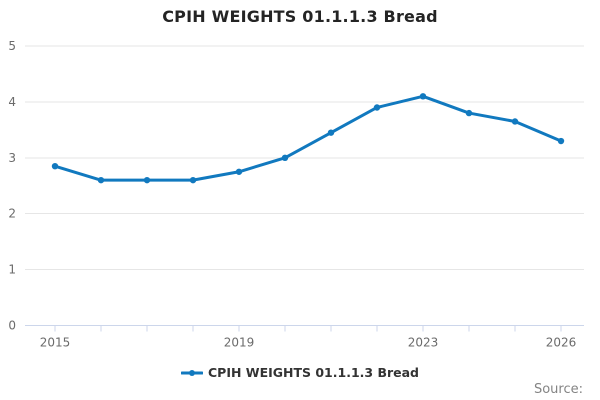  Describe the element at coordinates (12, 102) in the screenshot. I see `svg-text: 4` at that location.